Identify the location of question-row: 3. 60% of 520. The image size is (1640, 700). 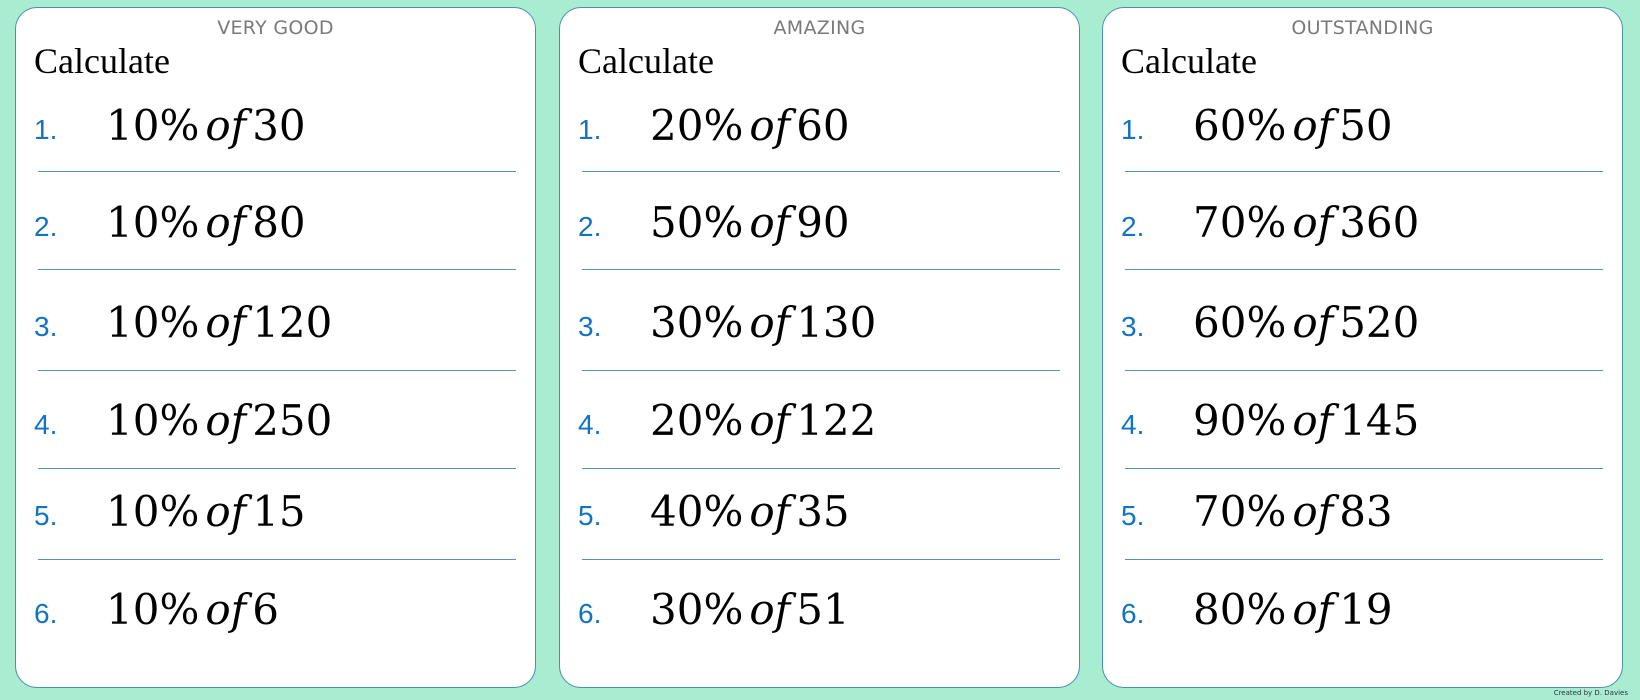
(1362, 330).